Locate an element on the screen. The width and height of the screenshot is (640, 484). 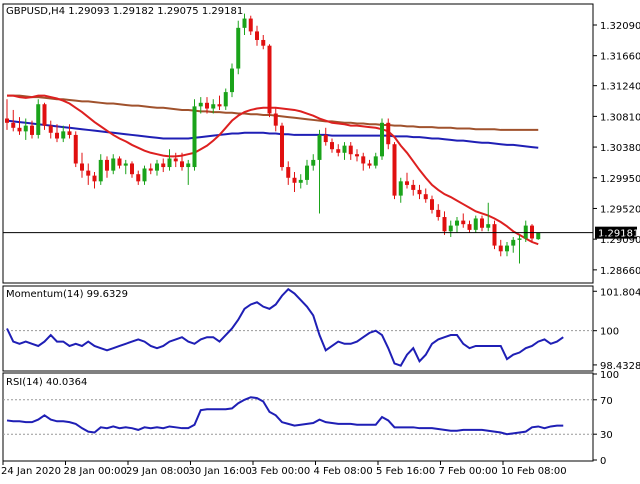
rsi-line is located at coordinates (285, 416).